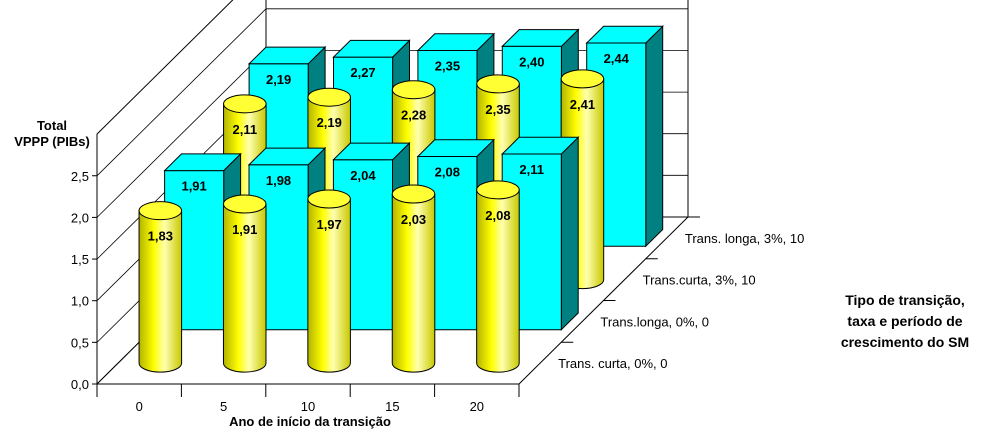  Describe the element at coordinates (905, 342) in the screenshot. I see `z-axis-title-line3: crescimento do SM` at that location.